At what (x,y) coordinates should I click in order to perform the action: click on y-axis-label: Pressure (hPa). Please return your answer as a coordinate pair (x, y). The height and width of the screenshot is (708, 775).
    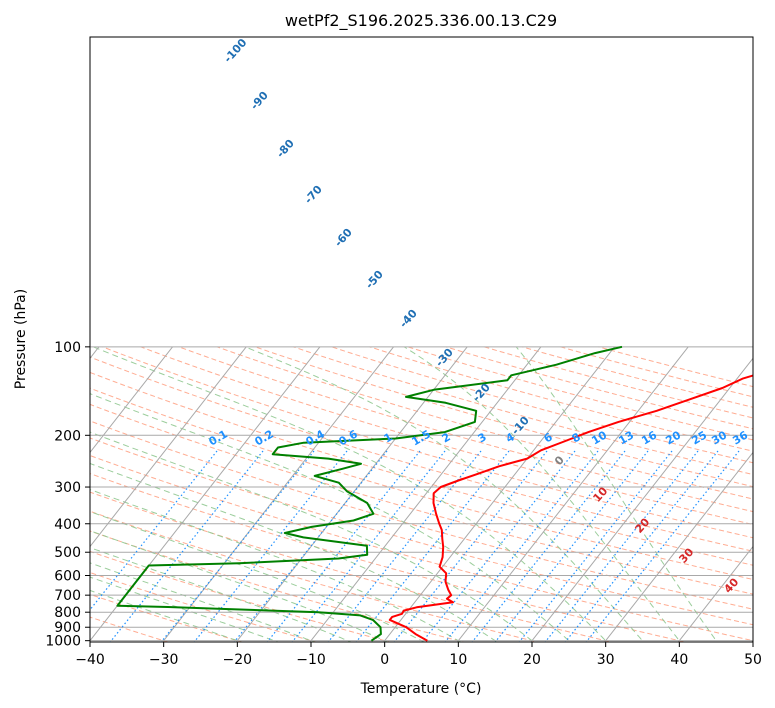
    Looking at the image, I should click on (21, 339).